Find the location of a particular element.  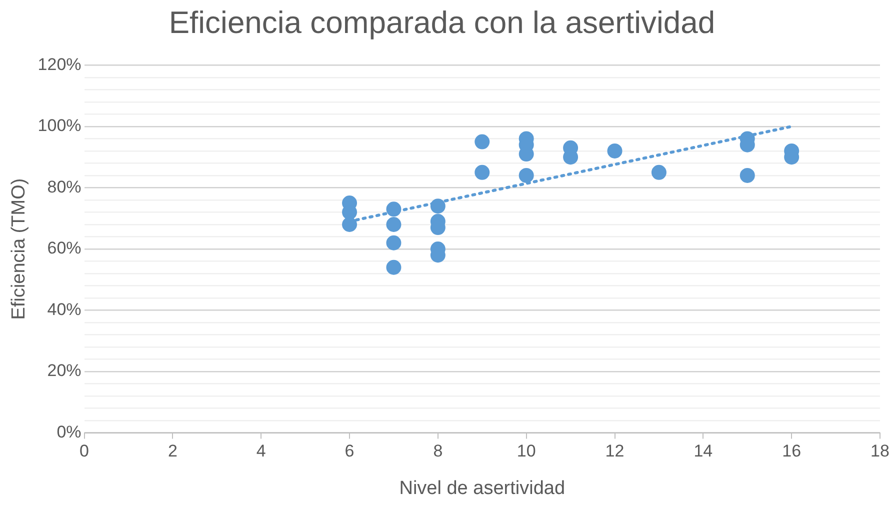

x-tick-label: 0 is located at coordinates (85, 451).